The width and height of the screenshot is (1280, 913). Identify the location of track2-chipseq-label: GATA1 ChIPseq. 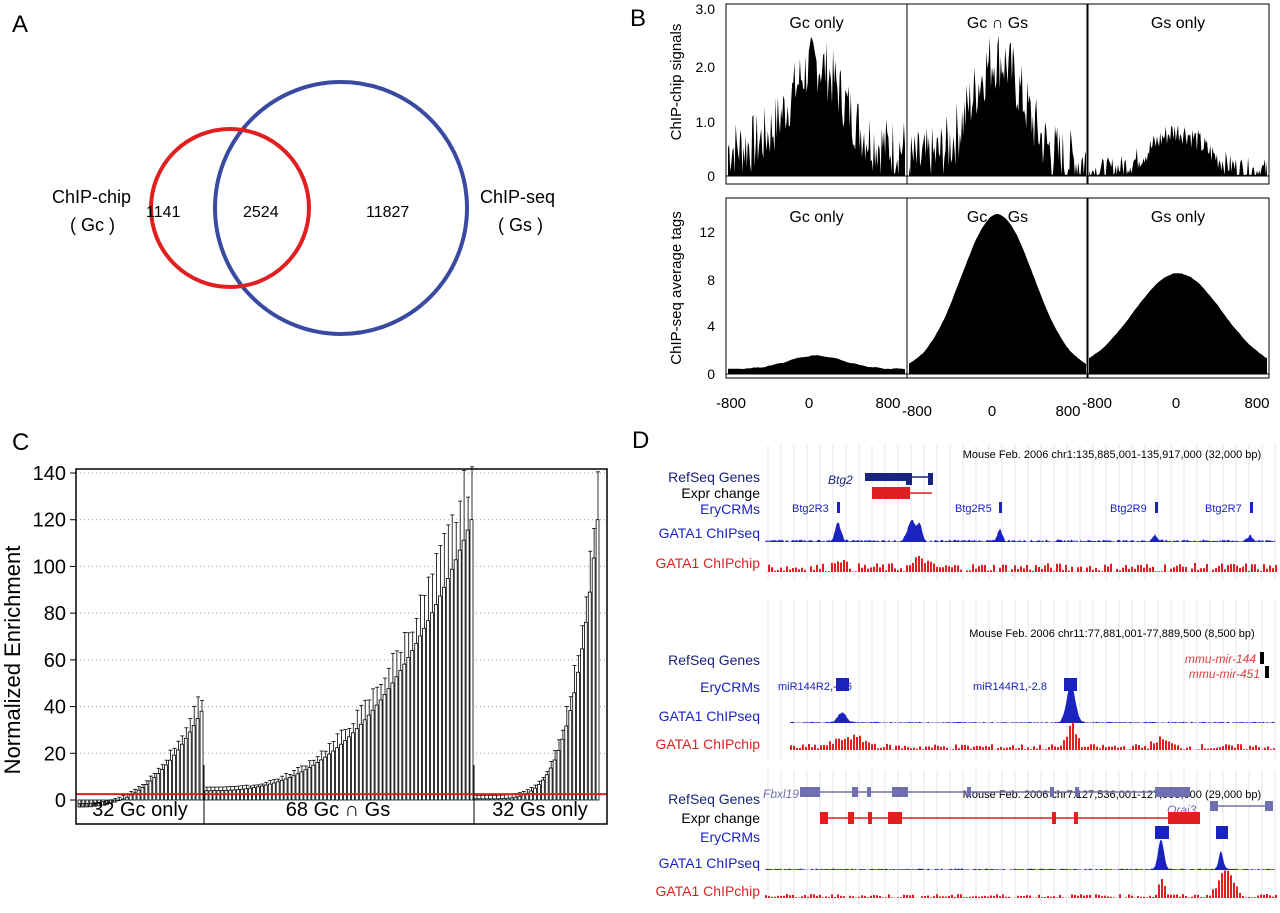
(709, 716).